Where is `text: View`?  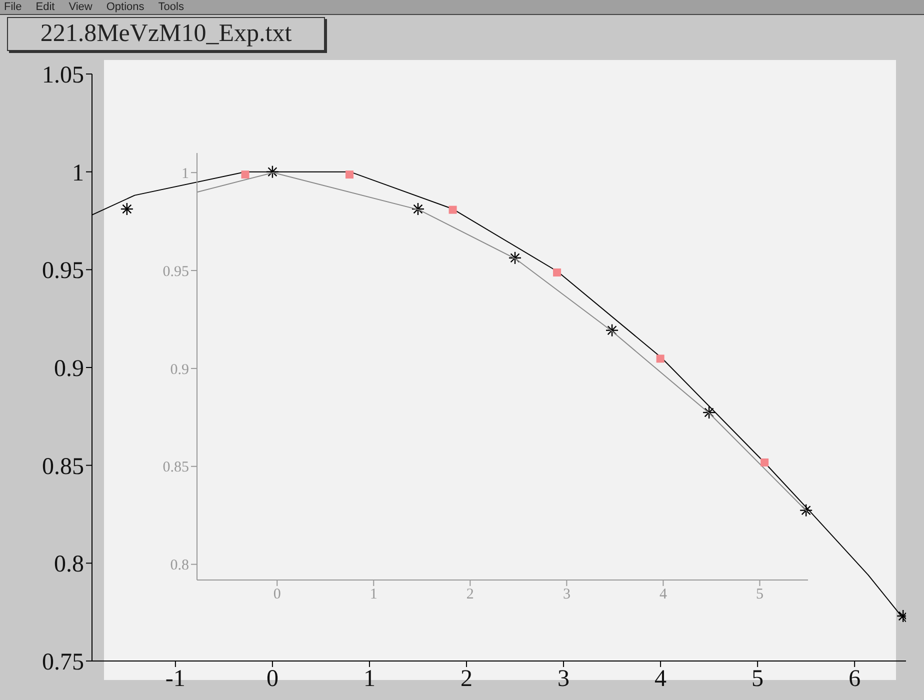 text: View is located at coordinates (80, 7).